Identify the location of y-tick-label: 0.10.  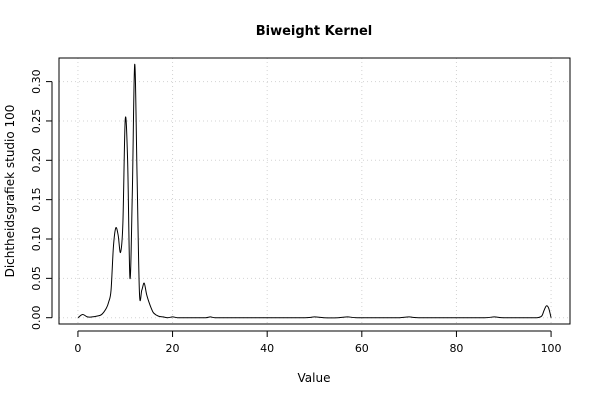
(36, 239).